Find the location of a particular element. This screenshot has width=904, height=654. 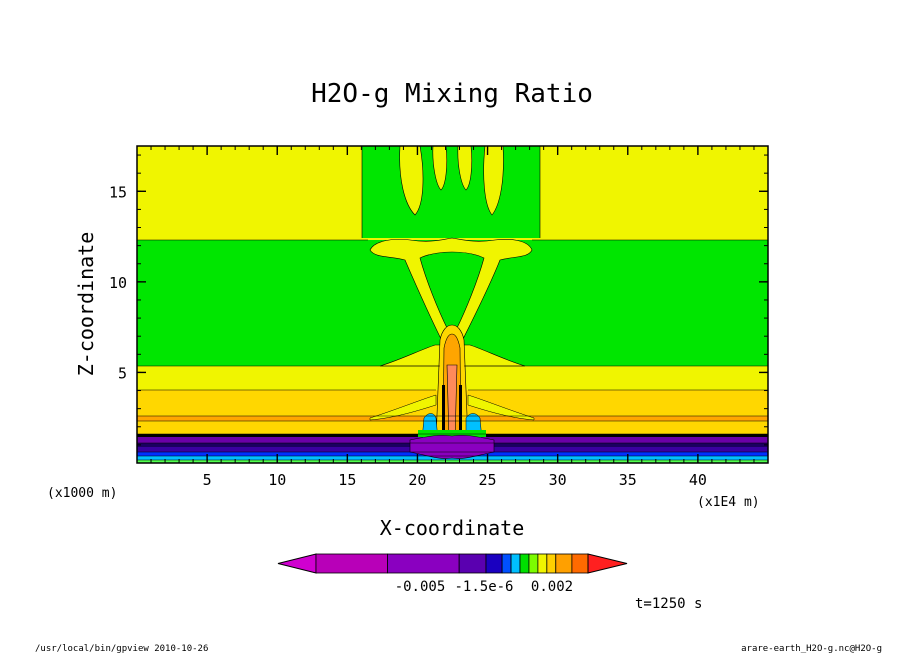

x-tick-label: 35 is located at coordinates (628, 480).